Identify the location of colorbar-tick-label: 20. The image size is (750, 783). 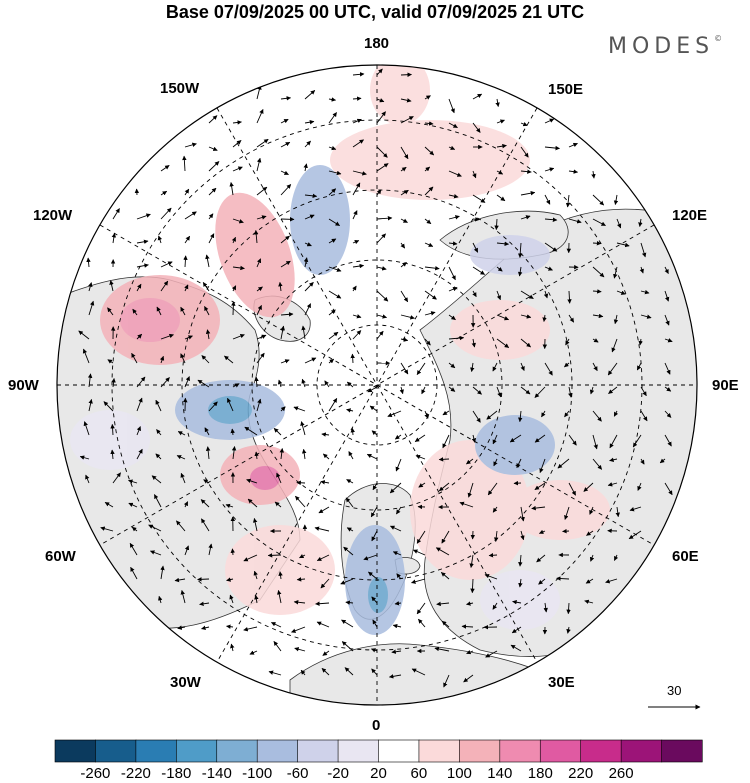
(378, 773).